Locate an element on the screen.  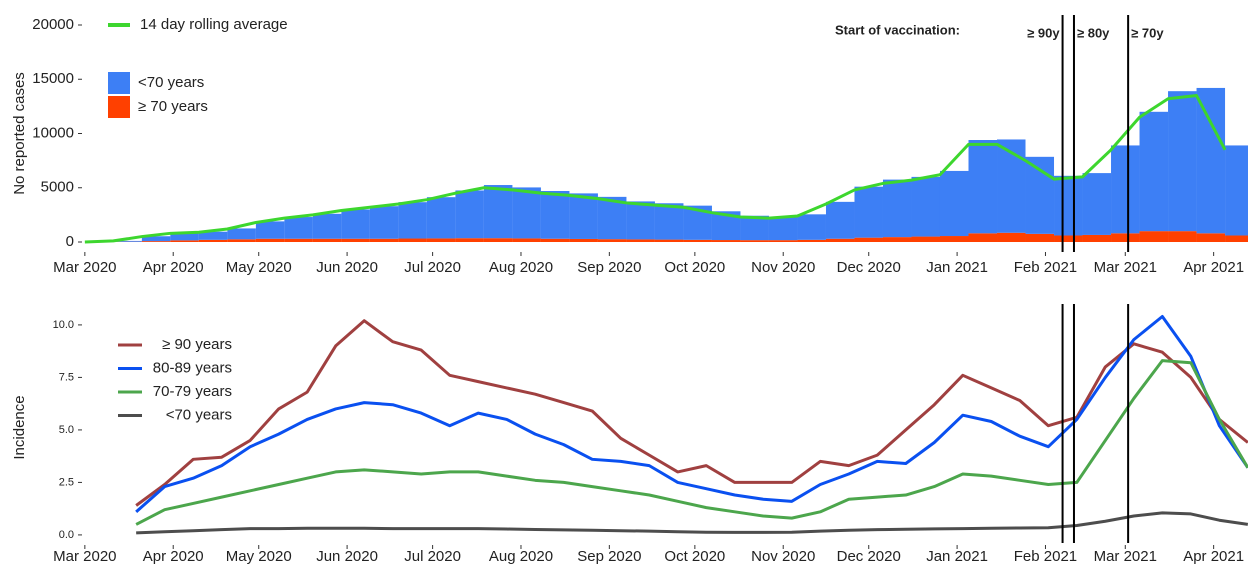
x-tick-label: Nov 2020 is located at coordinates (783, 267).